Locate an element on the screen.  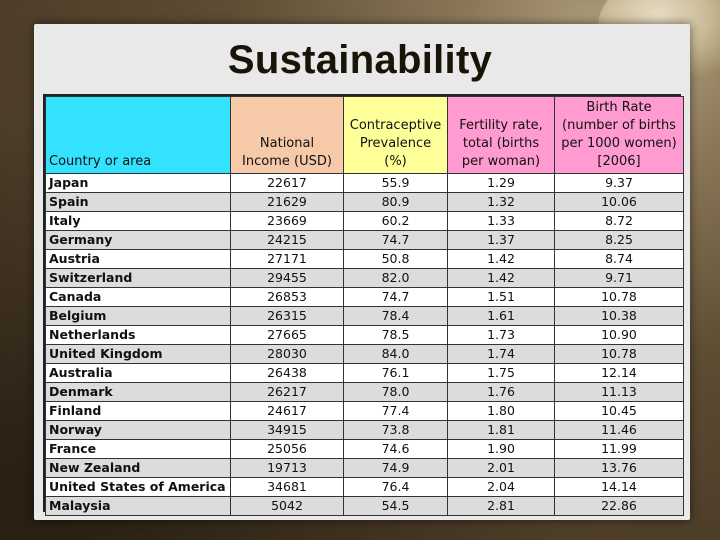
cell-birth-rate: 10.45 is located at coordinates (619, 411).